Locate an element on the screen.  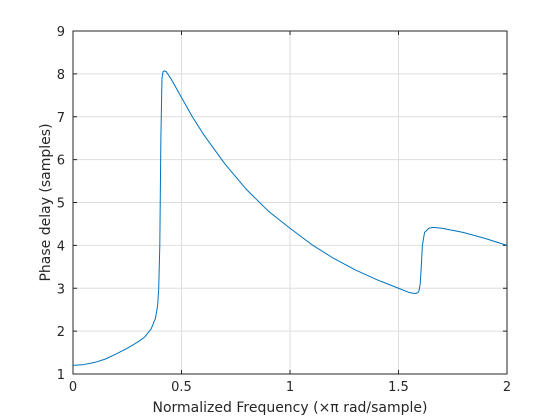
x-axis-label: Normalized Frequency (×π rad/sample) is located at coordinates (290, 408).